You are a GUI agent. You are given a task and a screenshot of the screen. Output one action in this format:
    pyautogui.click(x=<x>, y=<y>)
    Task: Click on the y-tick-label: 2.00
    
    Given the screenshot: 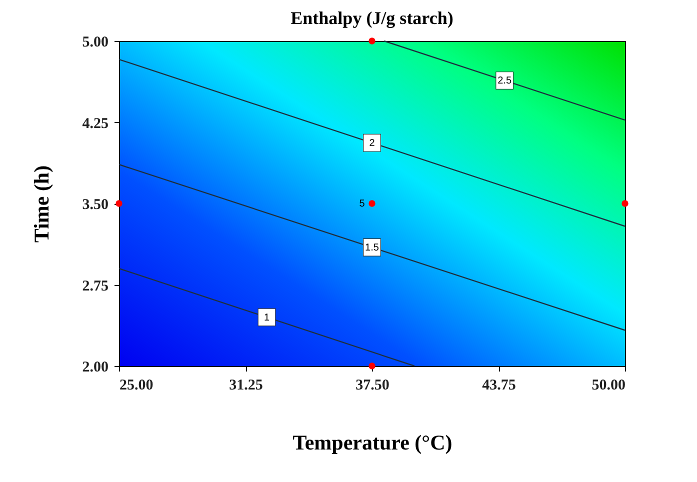 What is the action you would take?
    pyautogui.click(x=95, y=368)
    